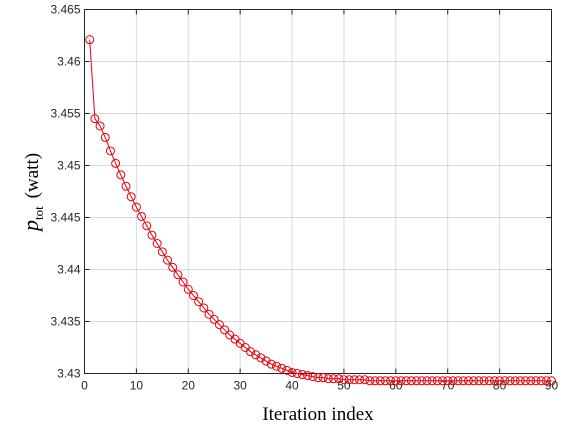 The width and height of the screenshot is (570, 431). Describe the element at coordinates (69, 166) in the screenshot. I see `y-tick-label: 3.45` at that location.